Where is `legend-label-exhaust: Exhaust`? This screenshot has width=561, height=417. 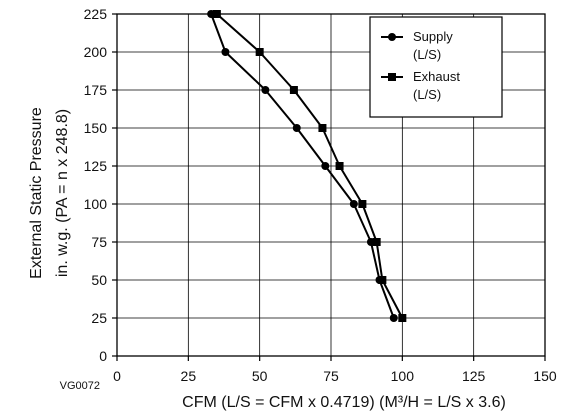
legend-label-exhaust: Exhaust is located at coordinates (436, 76).